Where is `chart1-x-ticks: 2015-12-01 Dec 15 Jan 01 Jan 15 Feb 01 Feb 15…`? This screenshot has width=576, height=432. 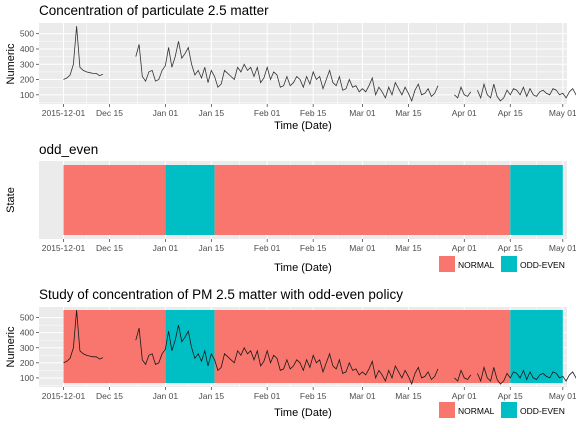
chart1-x-ticks: 2015-12-01 Dec 15 Jan 01 Jan 15 Feb 01 Feb 15… is located at coordinates (309, 111).